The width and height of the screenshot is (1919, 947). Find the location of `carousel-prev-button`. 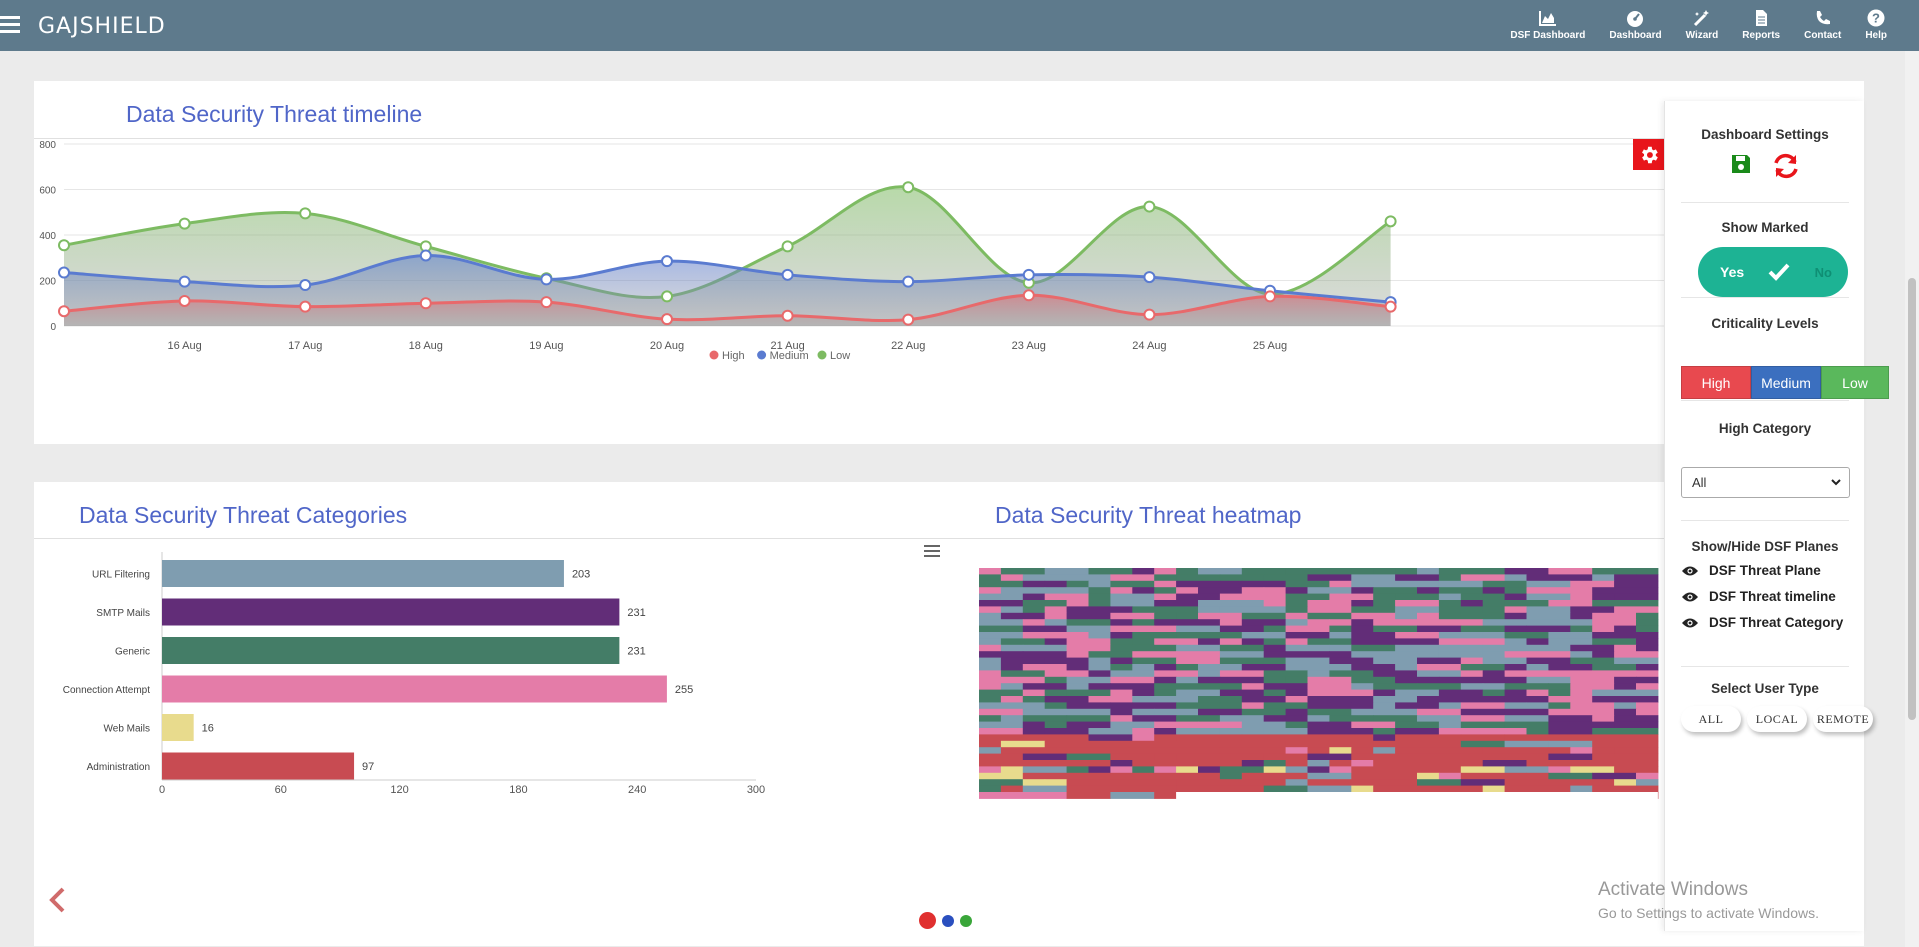

carousel-prev-button is located at coordinates (57, 902).